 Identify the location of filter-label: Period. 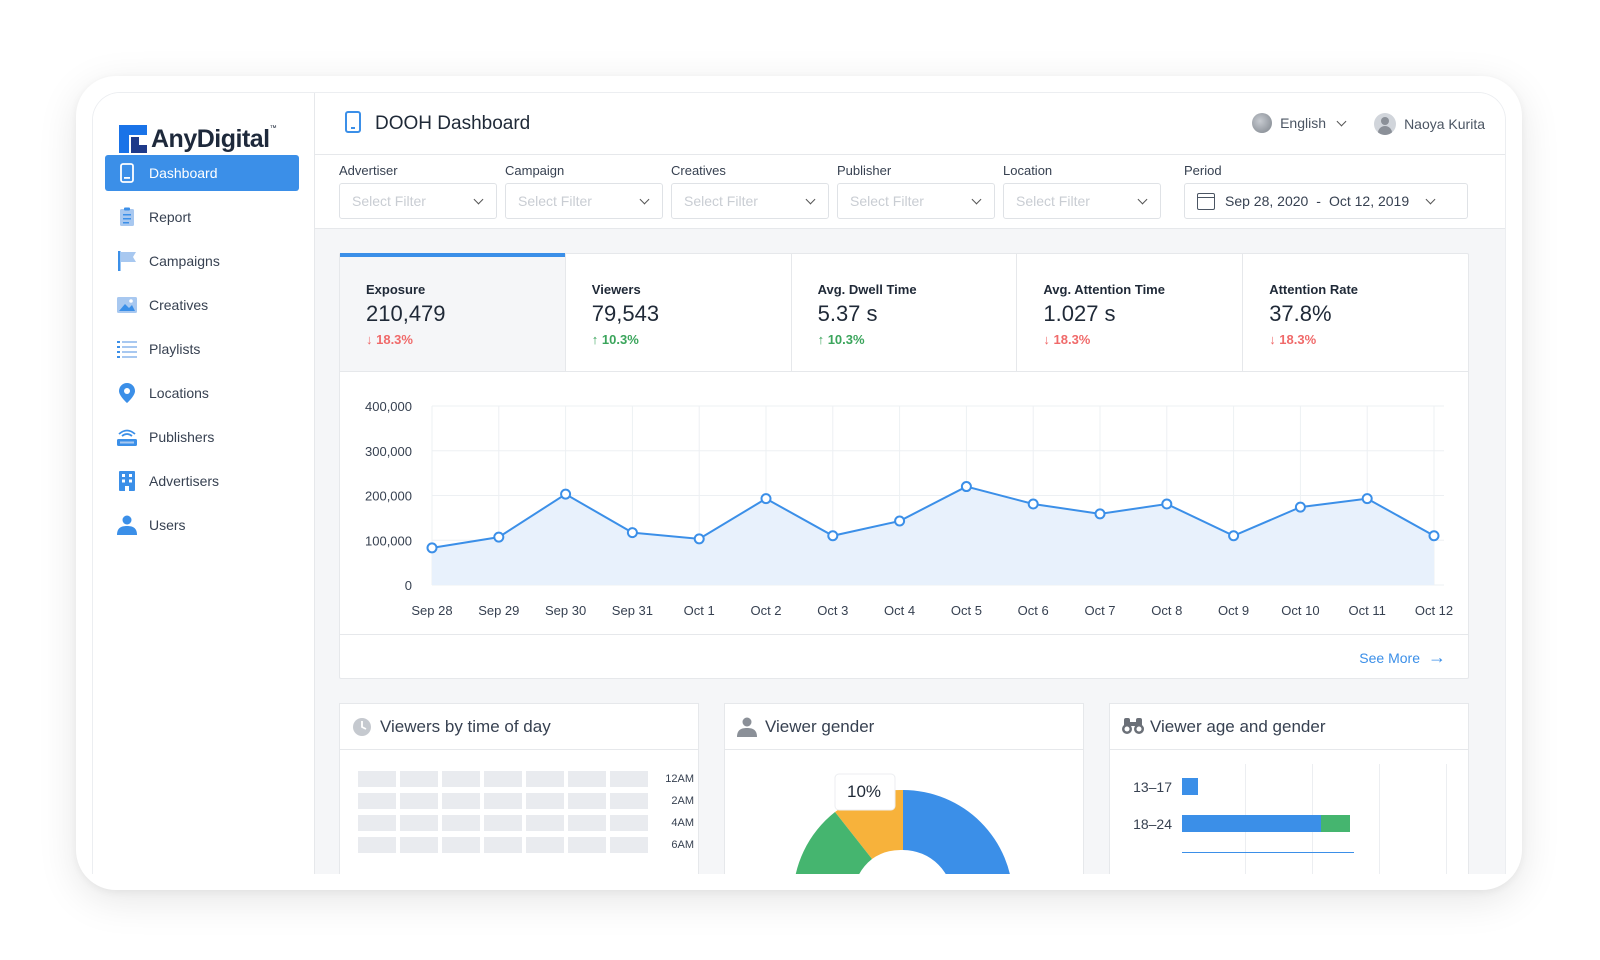
(1203, 170).